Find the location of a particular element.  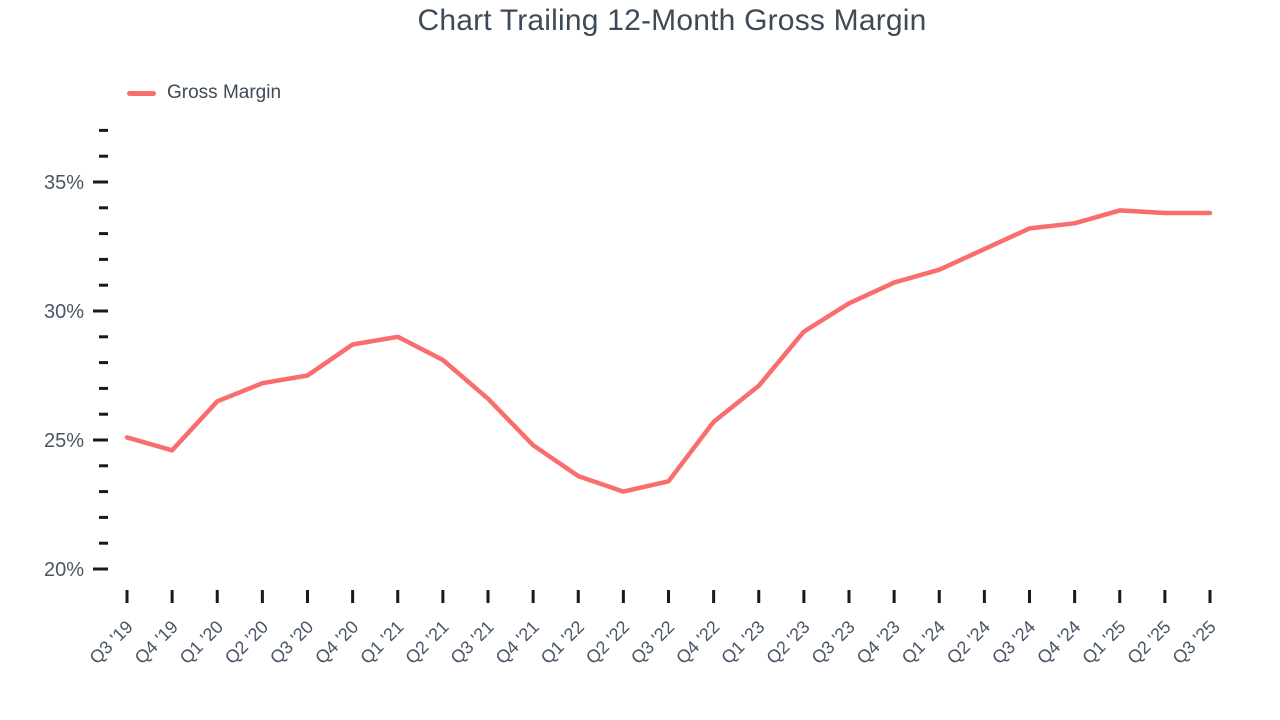

x-axis-tick-label: Q4 '20 is located at coordinates (336, 642).